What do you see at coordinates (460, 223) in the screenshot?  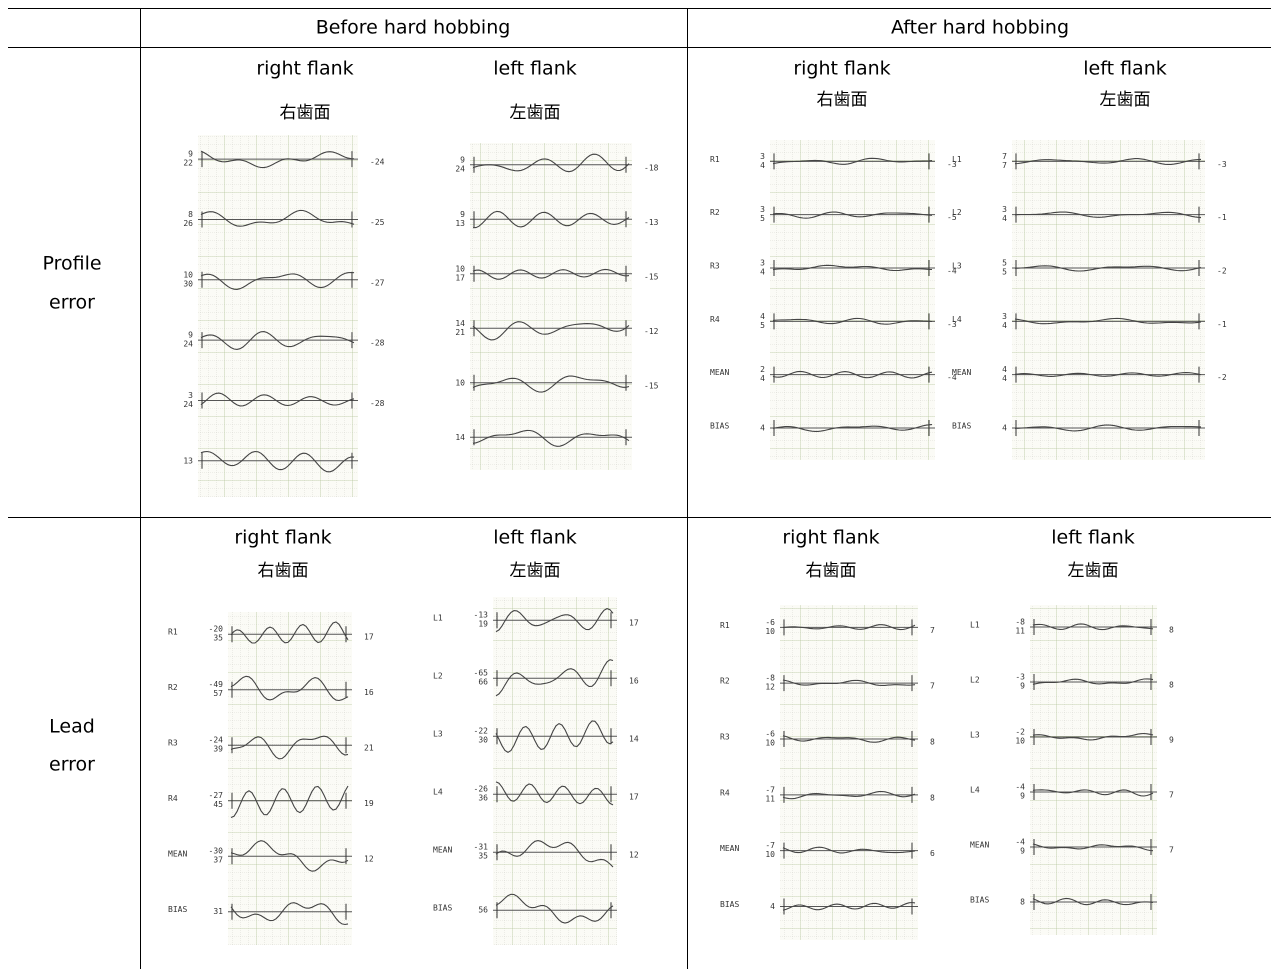 I see `row-value-bottom: 13` at bounding box center [460, 223].